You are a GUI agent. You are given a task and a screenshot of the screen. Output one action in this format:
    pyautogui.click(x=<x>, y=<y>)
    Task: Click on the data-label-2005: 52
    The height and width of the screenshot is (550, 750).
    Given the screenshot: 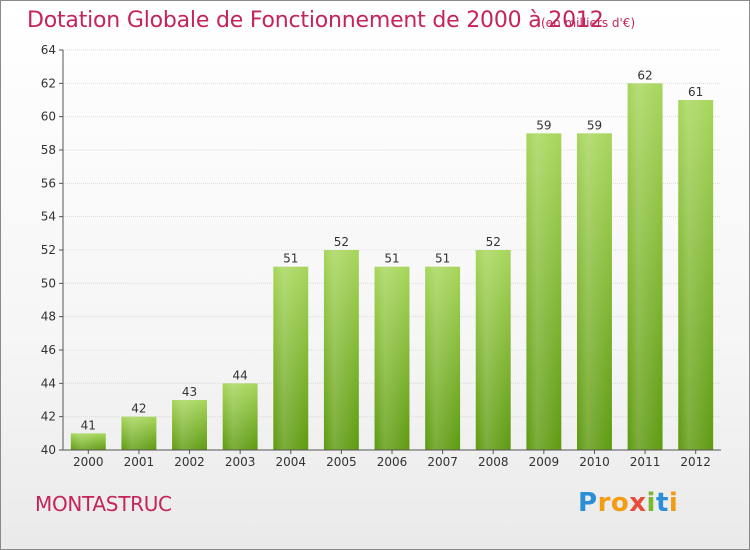 What is the action you would take?
    pyautogui.click(x=341, y=242)
    